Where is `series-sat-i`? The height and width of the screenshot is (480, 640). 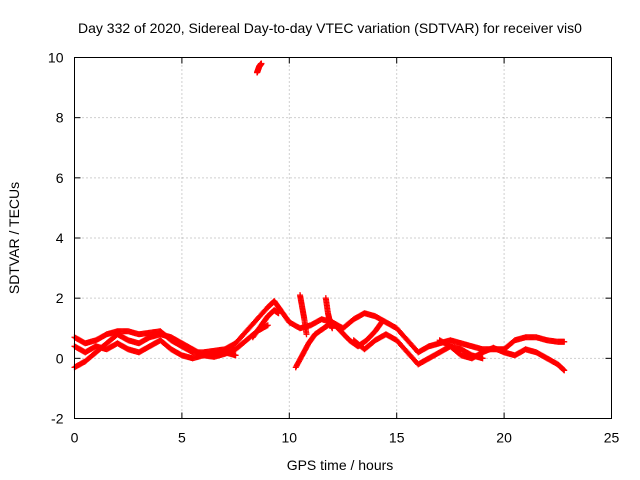 series-sat-i is located at coordinates (502, 355).